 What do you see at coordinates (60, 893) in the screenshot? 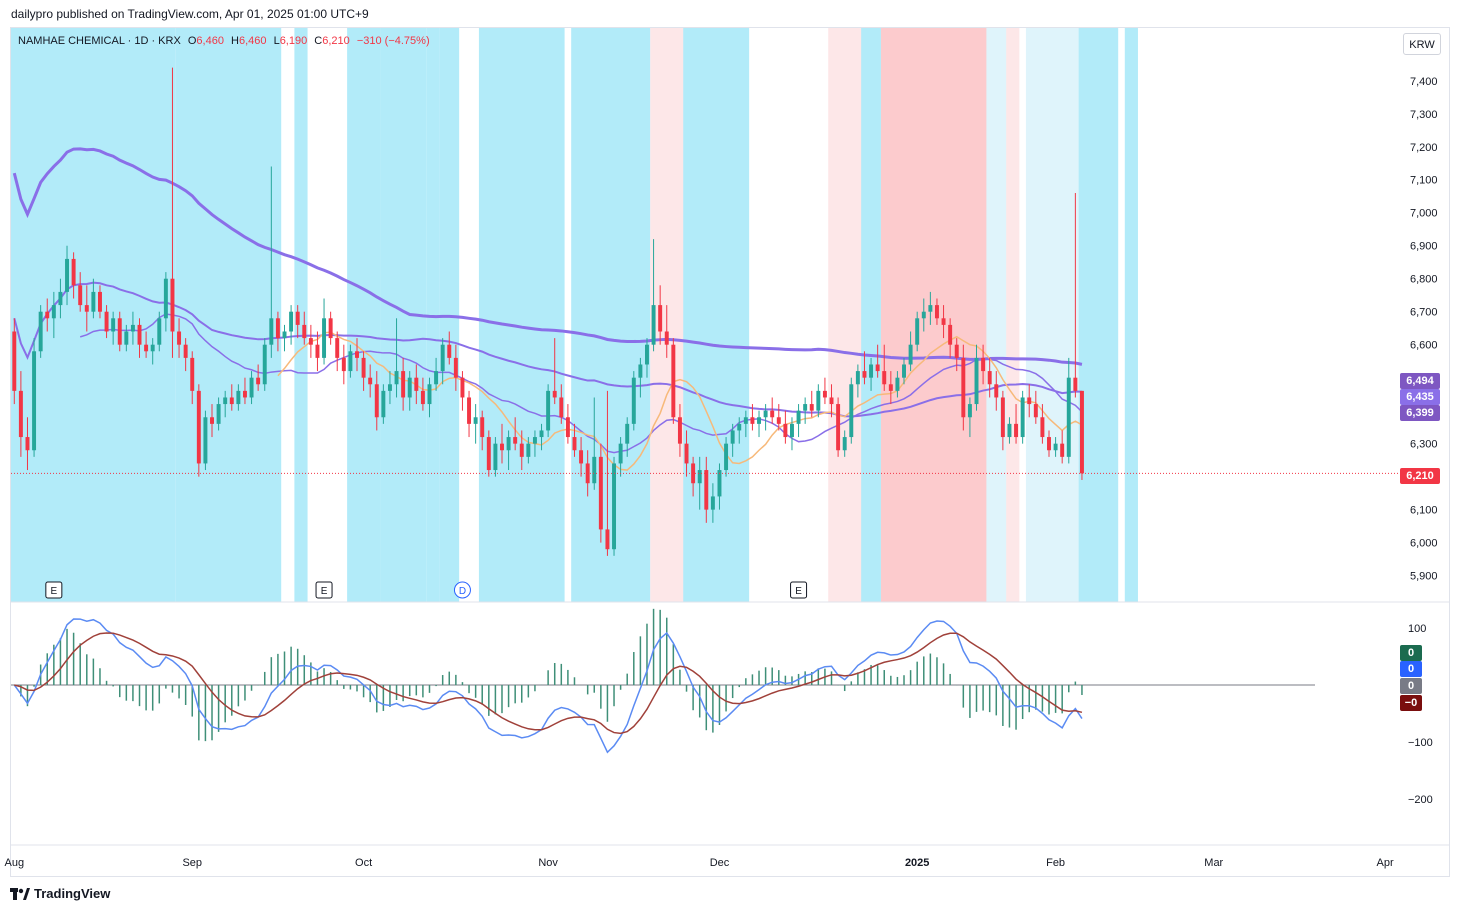
I see `tradingview-logo: TradingView` at bounding box center [60, 893].